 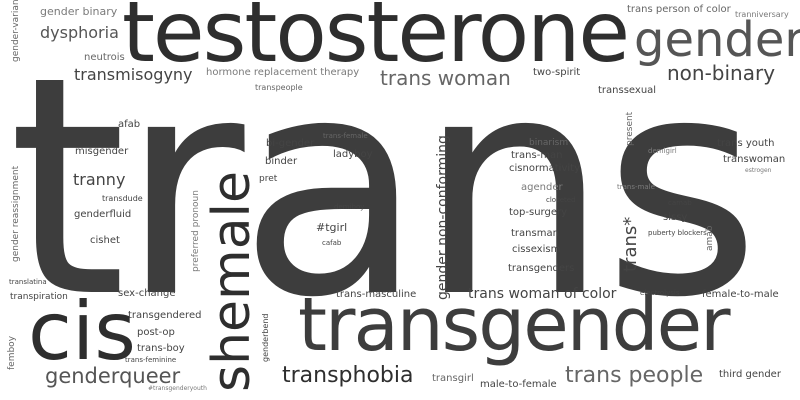 What do you see at coordinates (103, 214) in the screenshot?
I see `word-genderfluid: genderfluid` at bounding box center [103, 214].